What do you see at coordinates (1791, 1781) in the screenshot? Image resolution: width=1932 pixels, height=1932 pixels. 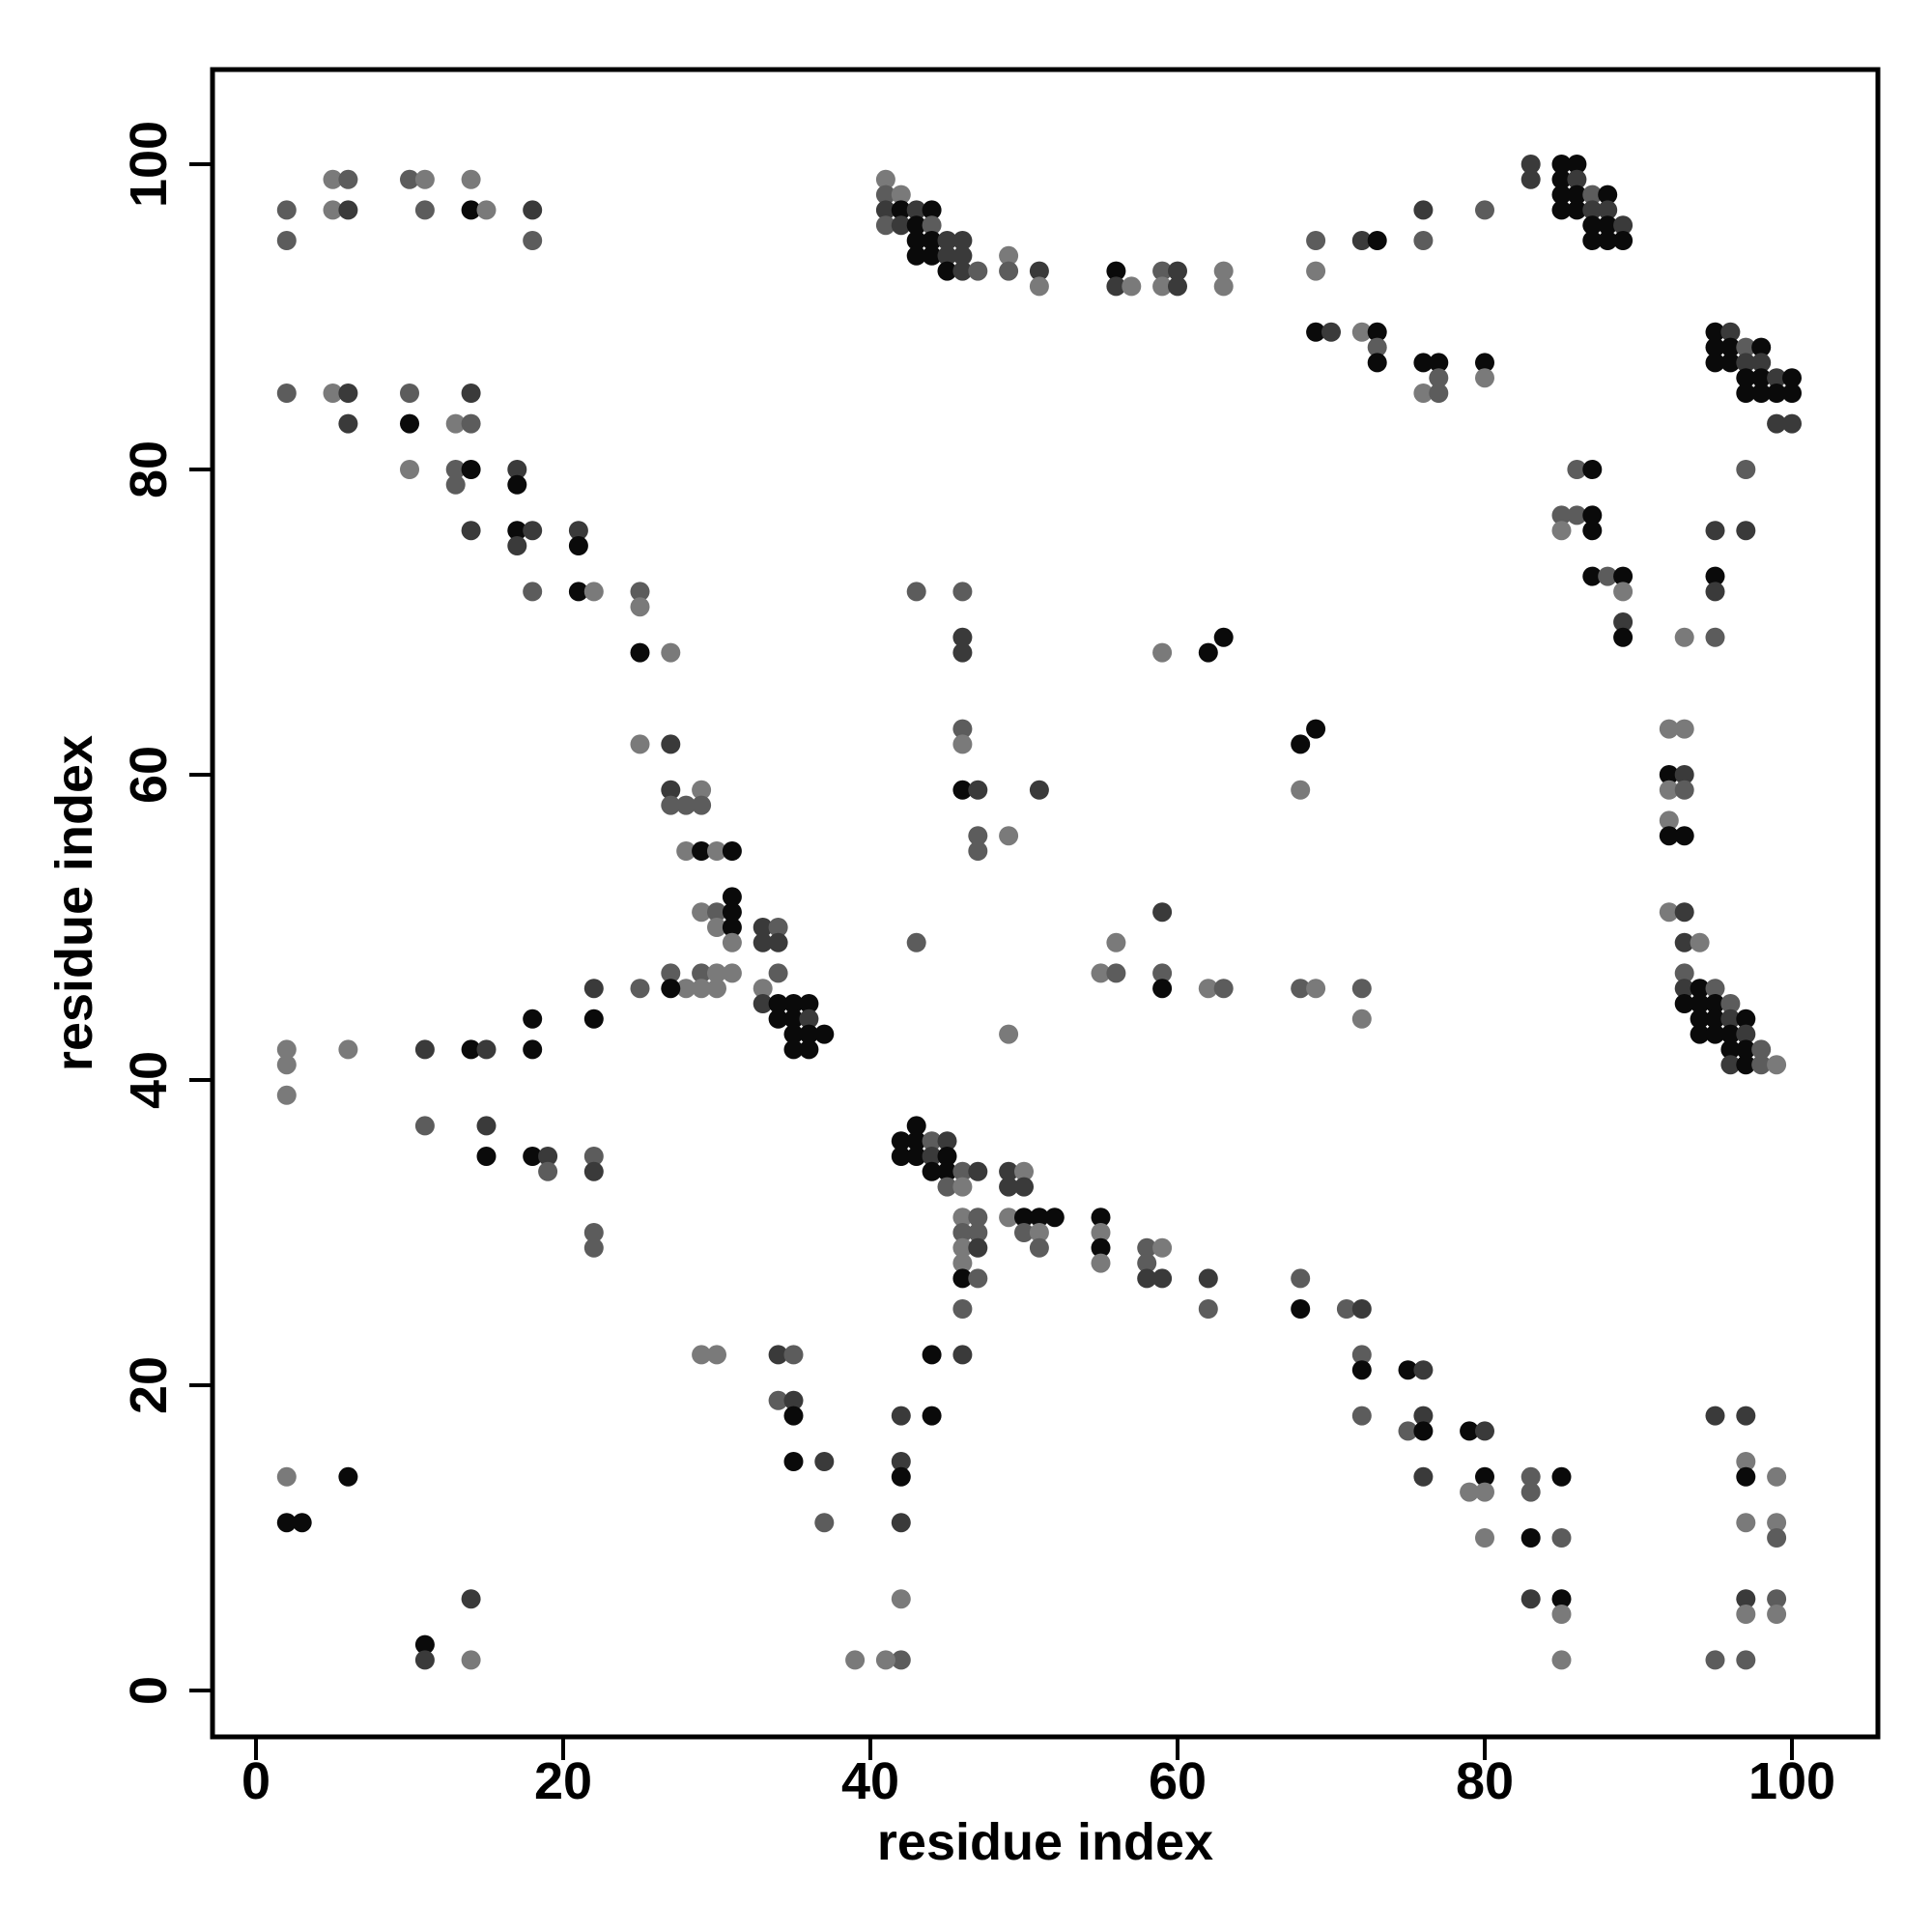 I see `x-tick-label: 100` at bounding box center [1791, 1781].